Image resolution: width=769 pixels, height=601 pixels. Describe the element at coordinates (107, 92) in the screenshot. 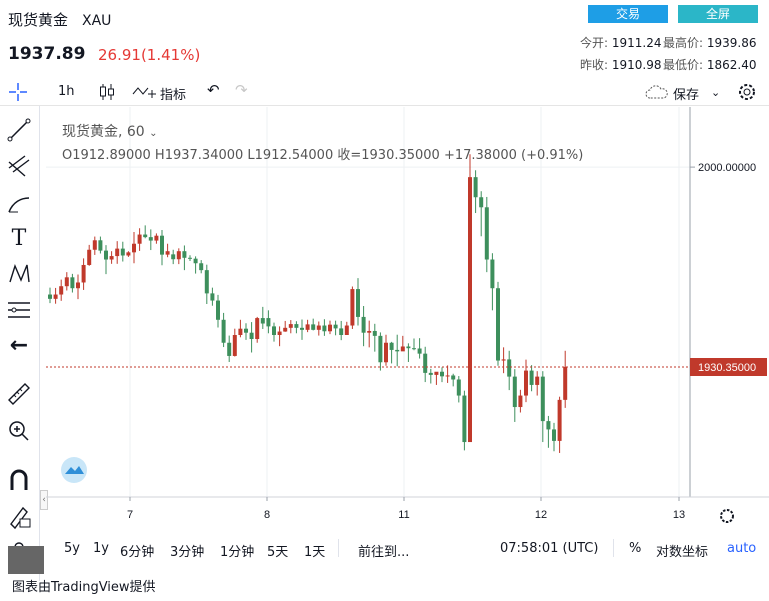

I see `candles-icon` at that location.